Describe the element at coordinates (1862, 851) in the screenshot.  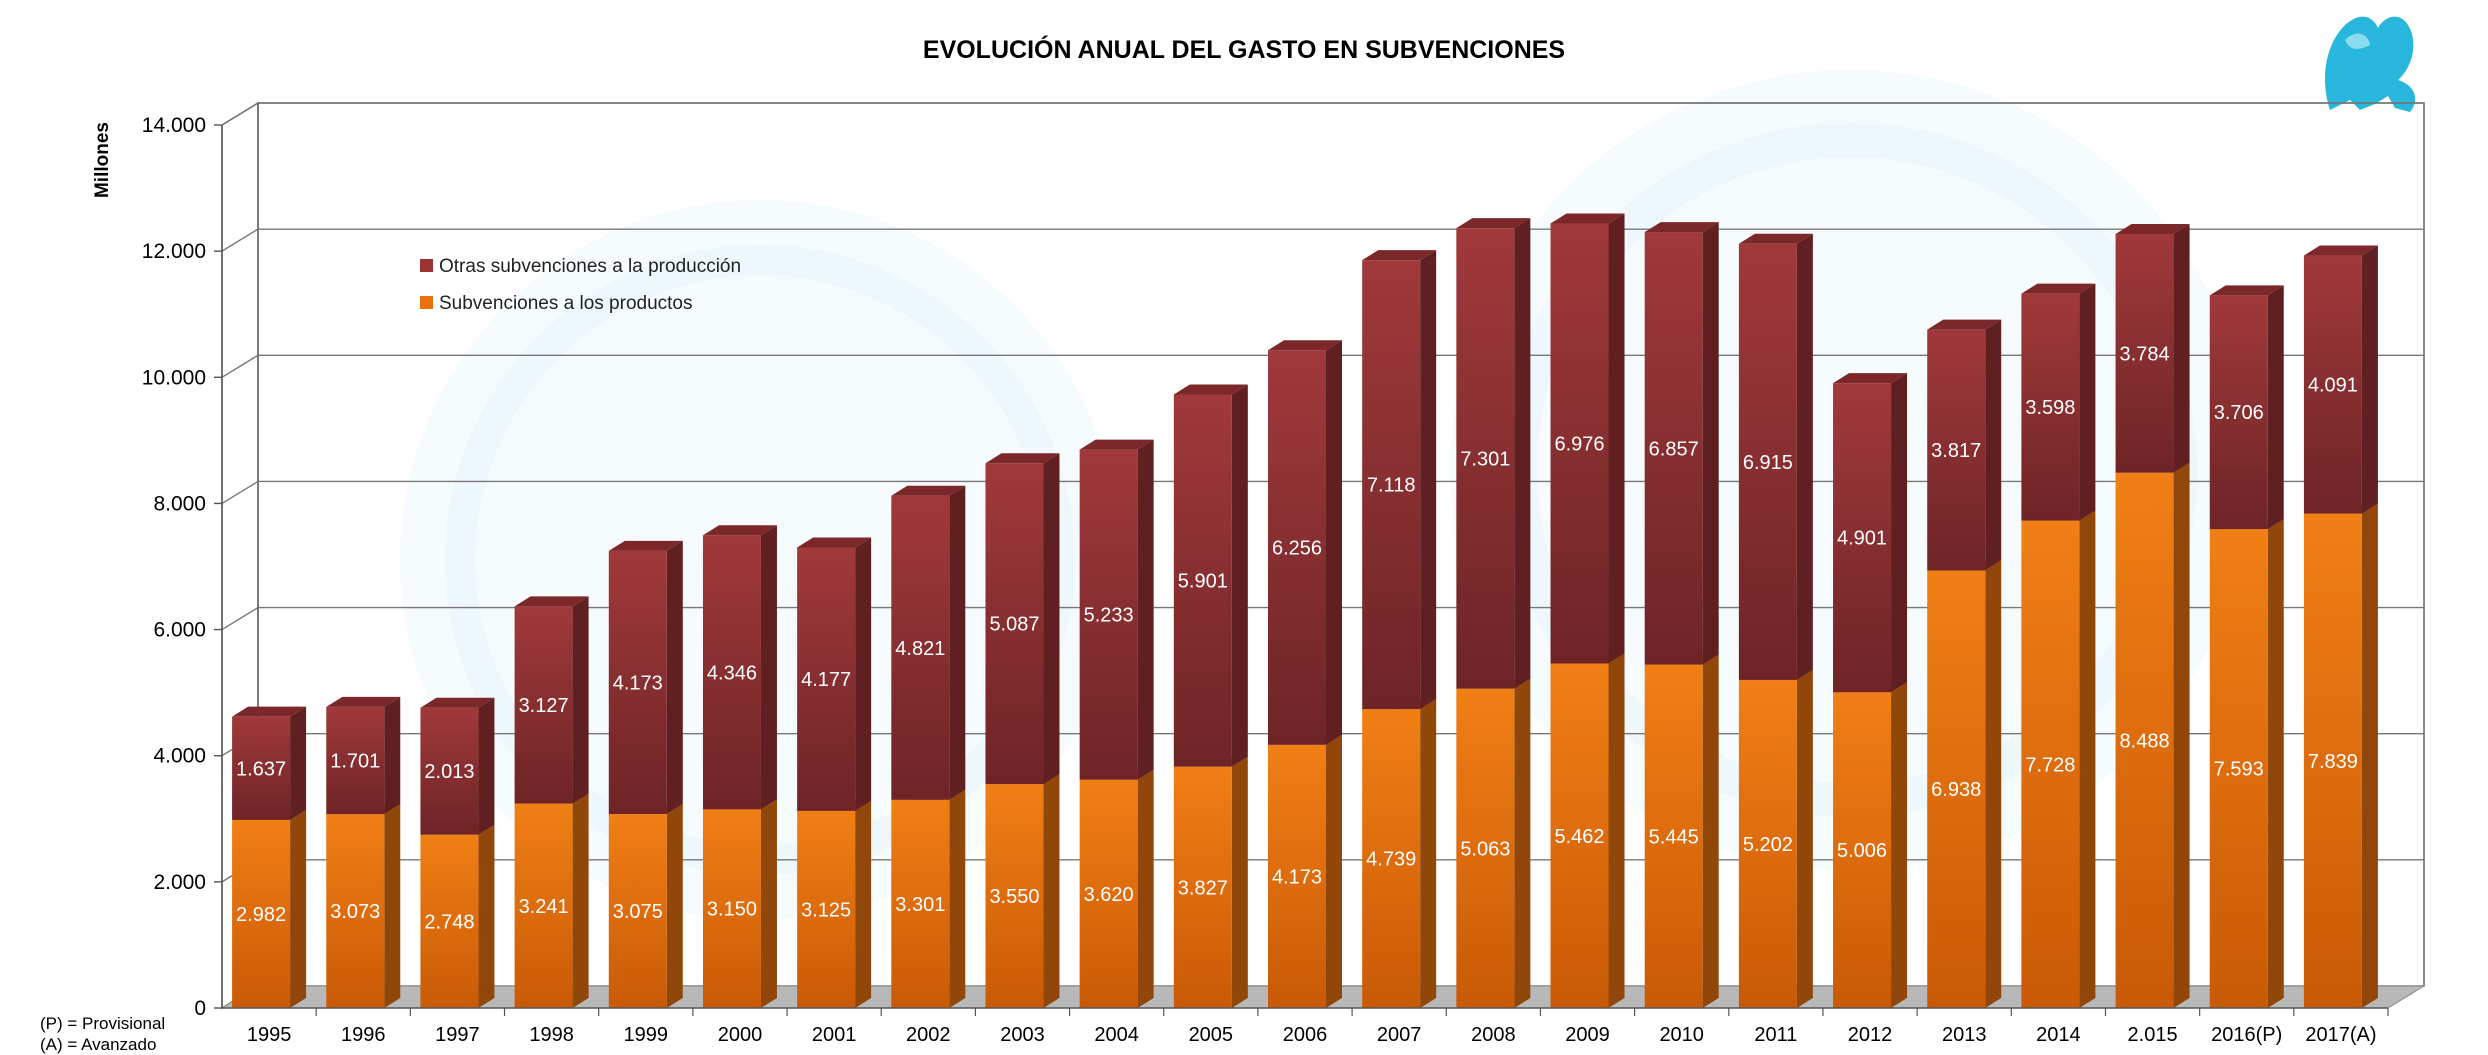
I see `data-label: 5.006` at that location.